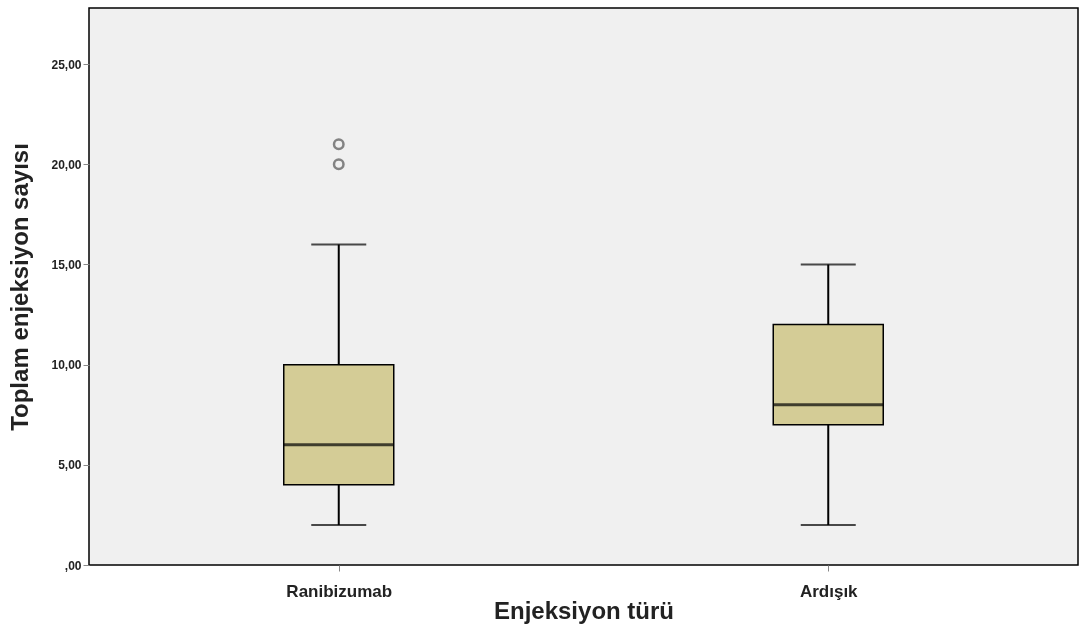  What do you see at coordinates (339, 591) in the screenshot?
I see `x-tick-label: Ranibizumab` at bounding box center [339, 591].